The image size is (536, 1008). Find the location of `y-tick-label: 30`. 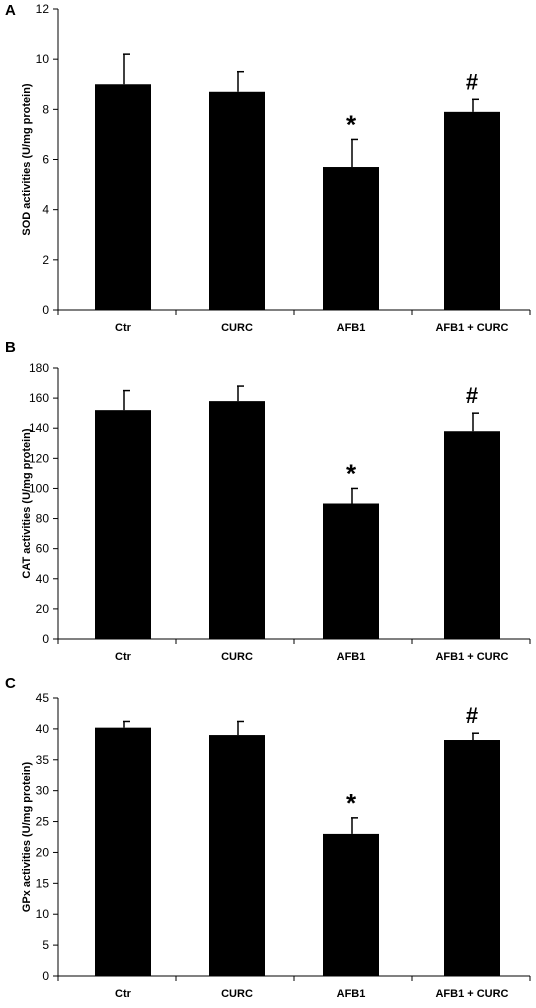

y-tick-label: 30 is located at coordinates (43, 791).